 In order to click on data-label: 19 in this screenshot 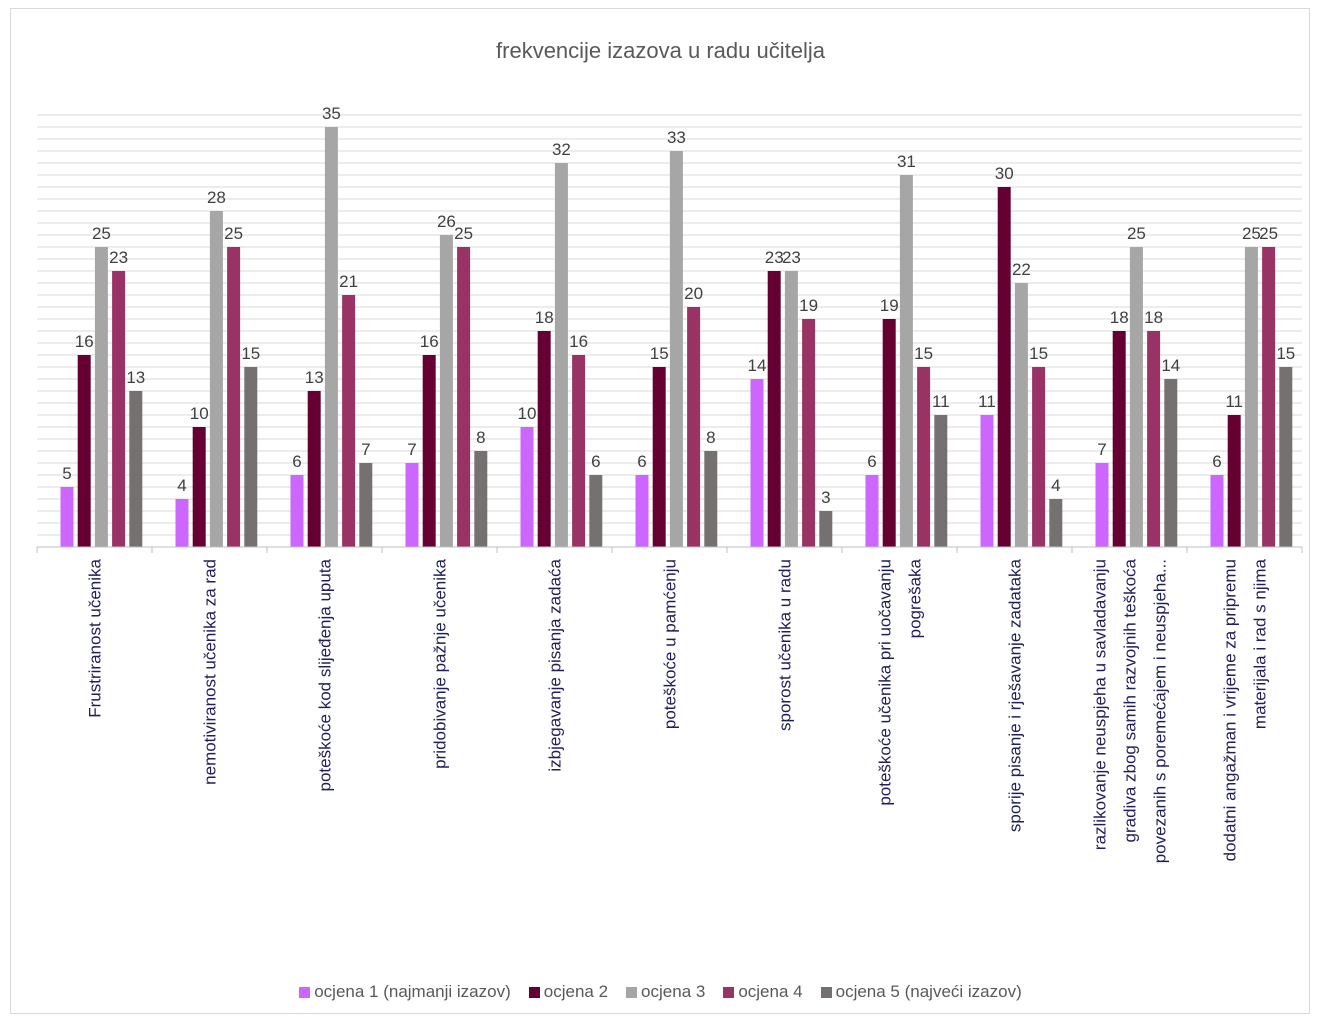, I will do `click(808, 305)`.